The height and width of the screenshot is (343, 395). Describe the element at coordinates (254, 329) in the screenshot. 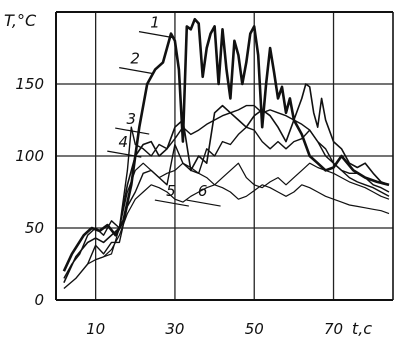

I see `x-tick-label-50: 50` at that location.